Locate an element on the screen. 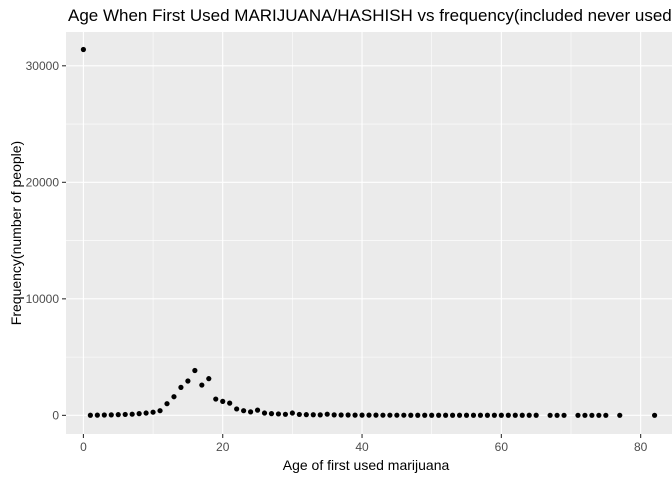 The height and width of the screenshot is (480, 672). x-tick-label: 20 is located at coordinates (223, 447).